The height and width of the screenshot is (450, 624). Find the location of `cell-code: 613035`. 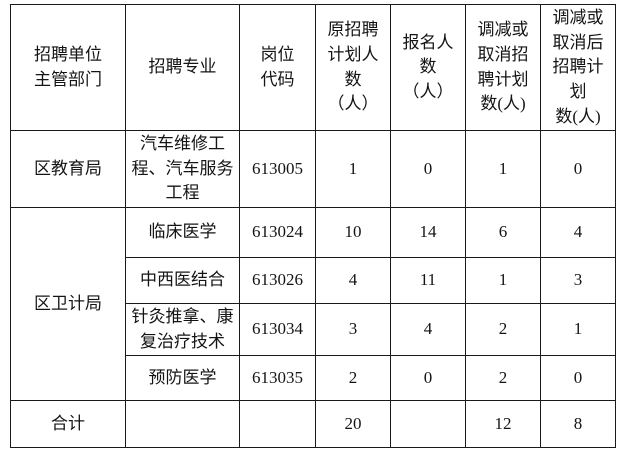

cell-code: 613035 is located at coordinates (277, 378).